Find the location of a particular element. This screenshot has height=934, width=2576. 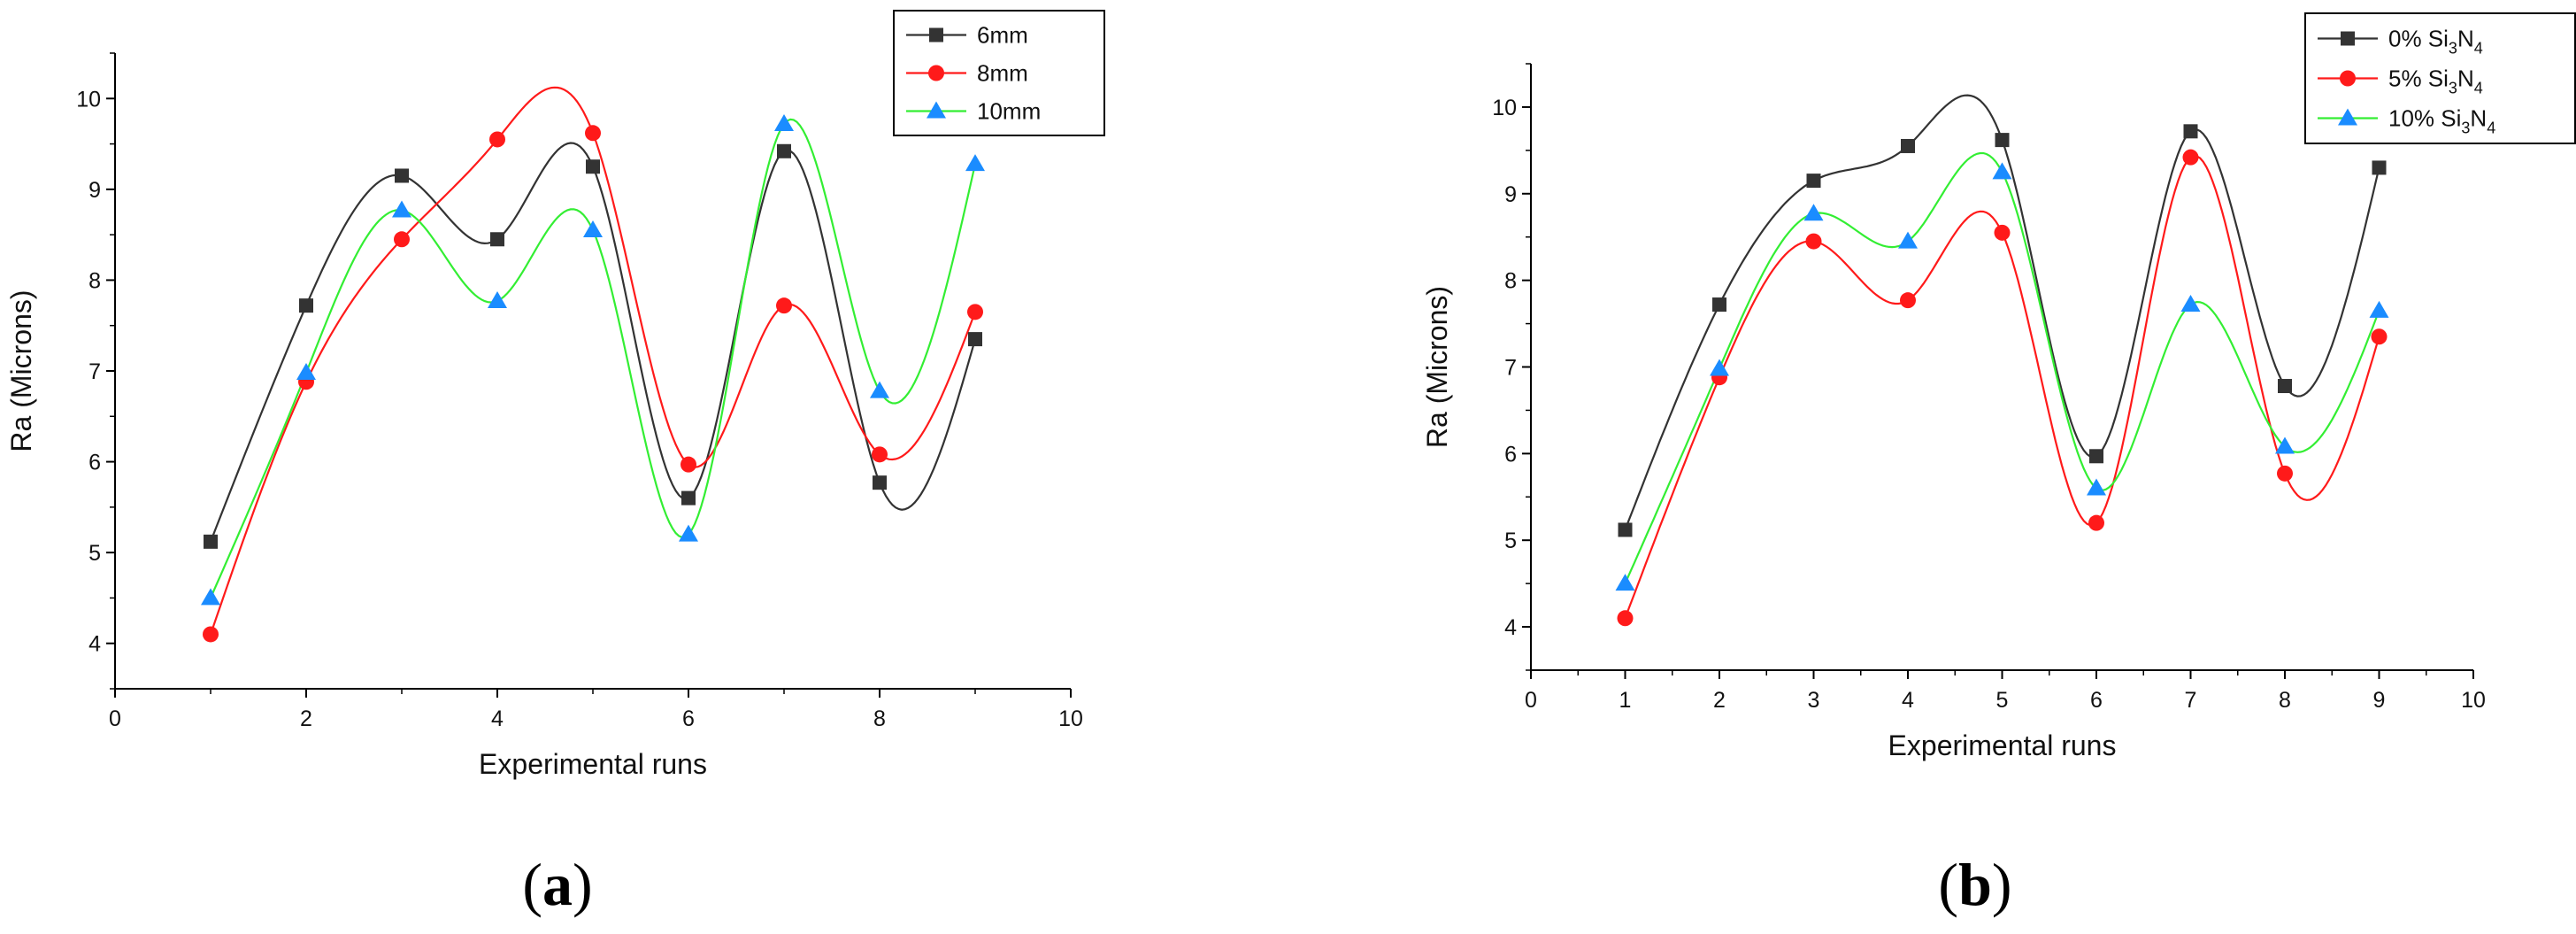

legend-label: 5% Si3N4 is located at coordinates (2435, 82).